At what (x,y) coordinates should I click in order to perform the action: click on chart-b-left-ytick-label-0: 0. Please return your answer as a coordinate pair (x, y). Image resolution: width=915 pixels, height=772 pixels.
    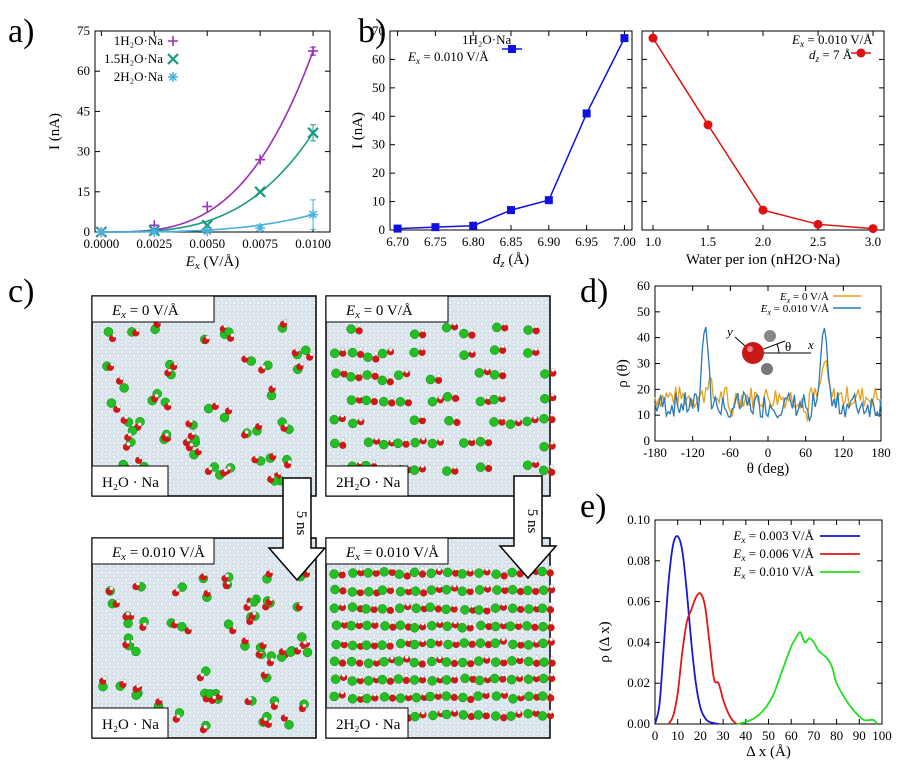
    Looking at the image, I should click on (382, 229).